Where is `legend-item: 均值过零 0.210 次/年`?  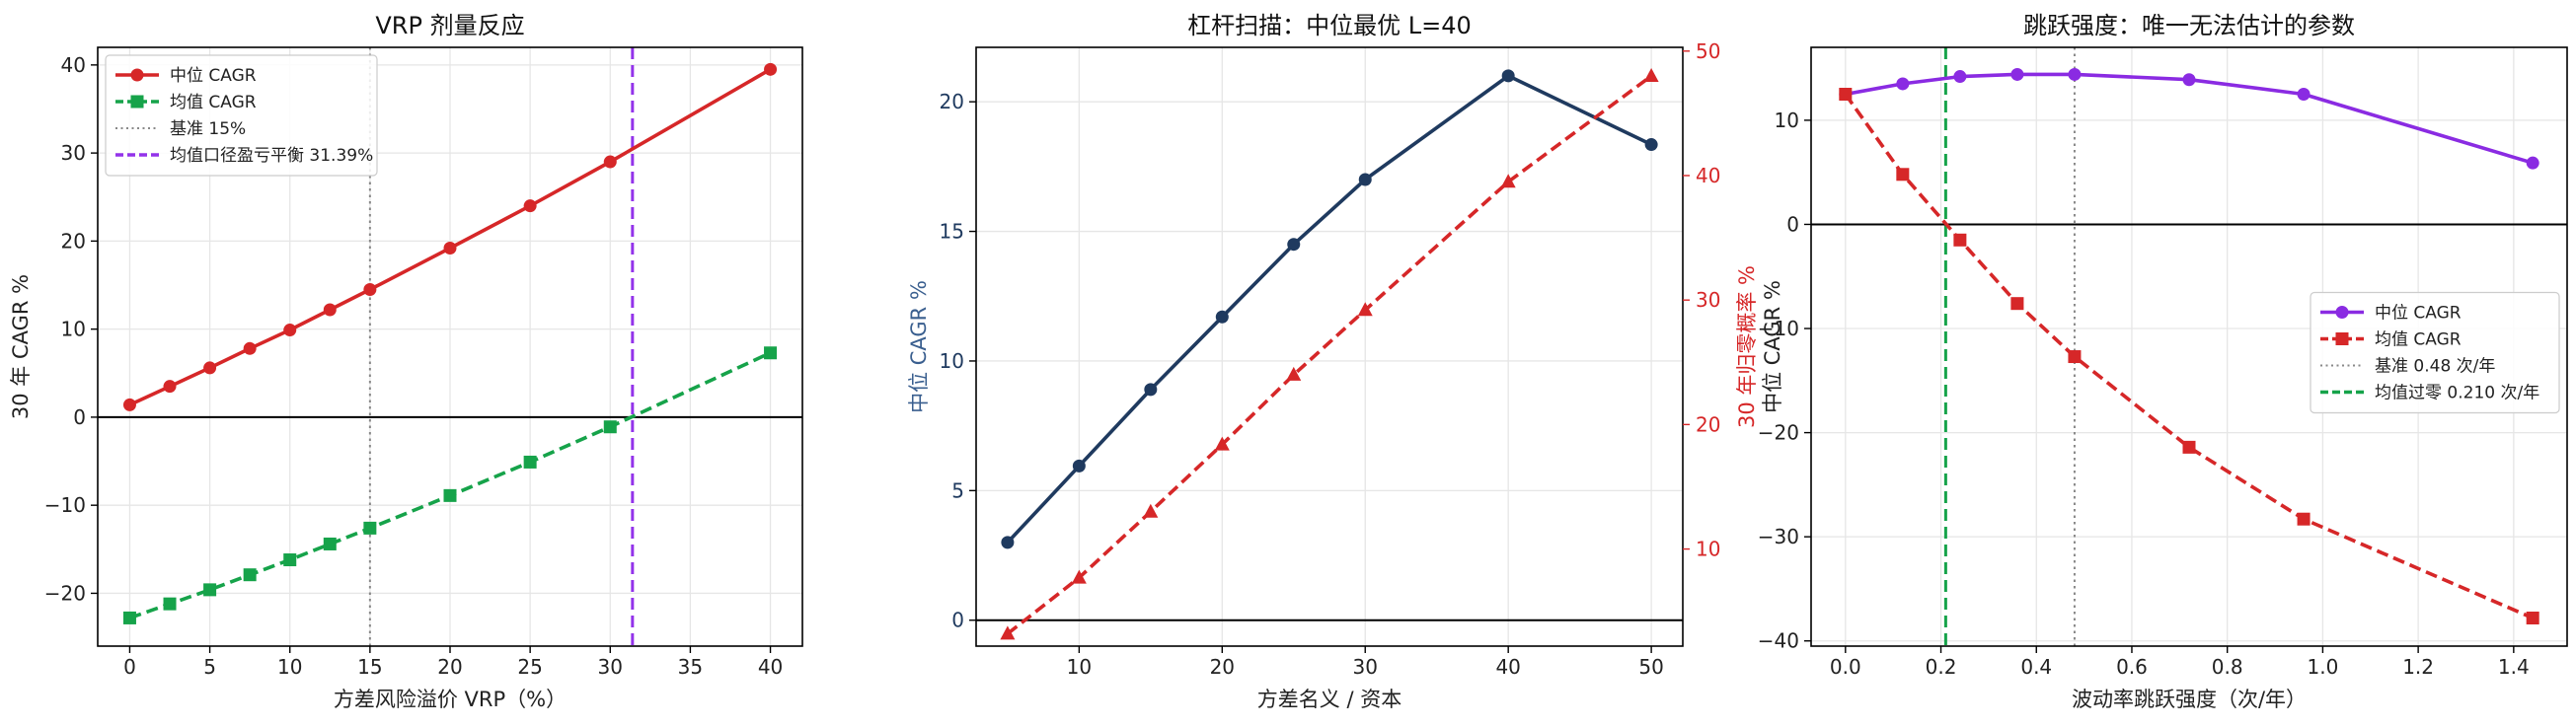
legend-item: 均值过零 0.210 次/年 is located at coordinates (2429, 393).